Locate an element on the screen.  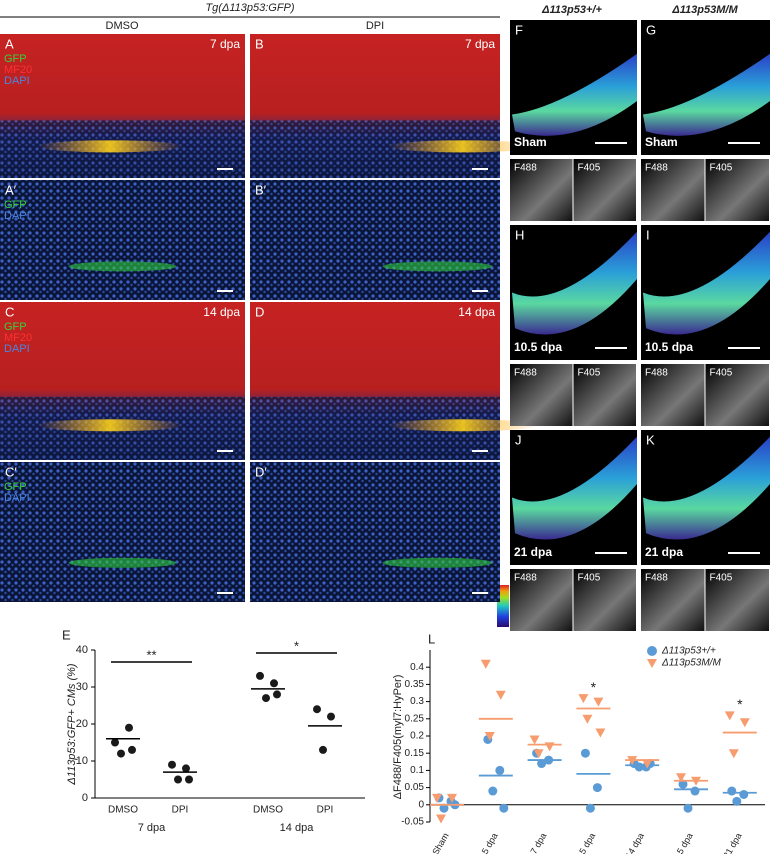
column-label: DMSO is located at coordinates (122, 26).